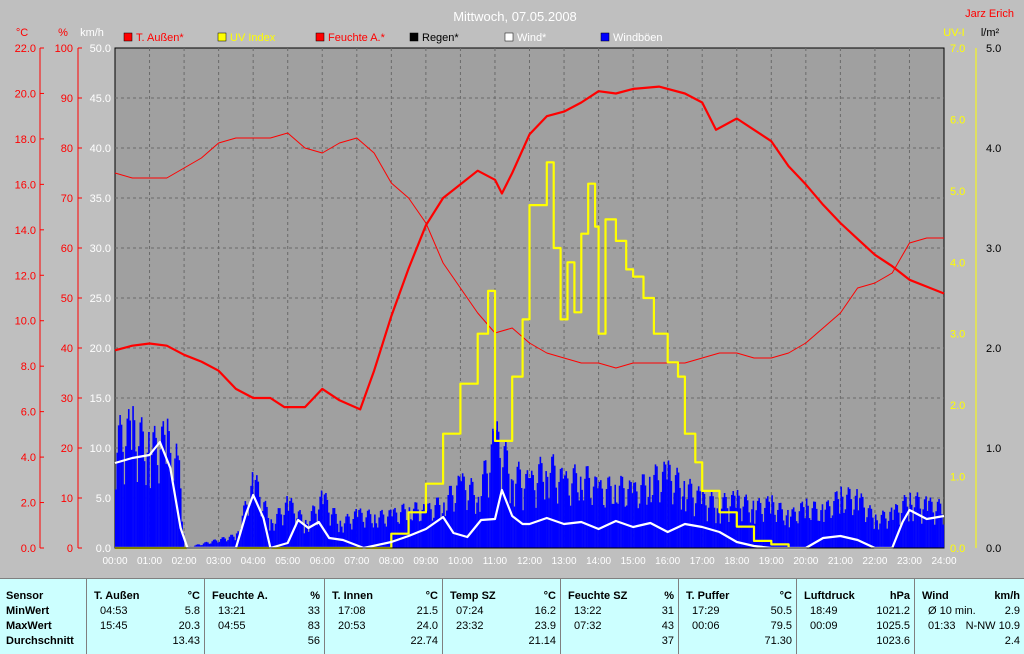 The height and width of the screenshot is (654, 1024). What do you see at coordinates (1007, 596) in the screenshot?
I see `column-unit: km/h` at bounding box center [1007, 596].